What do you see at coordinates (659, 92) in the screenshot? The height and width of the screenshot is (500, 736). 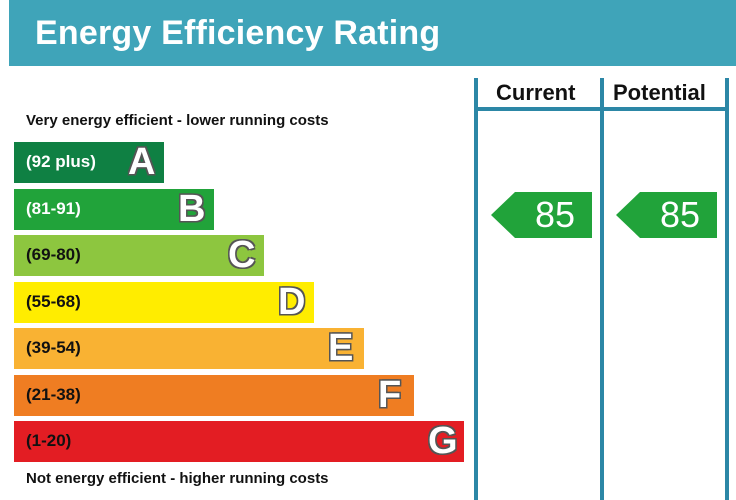 I see `potential-column-header: Potential` at bounding box center [659, 92].